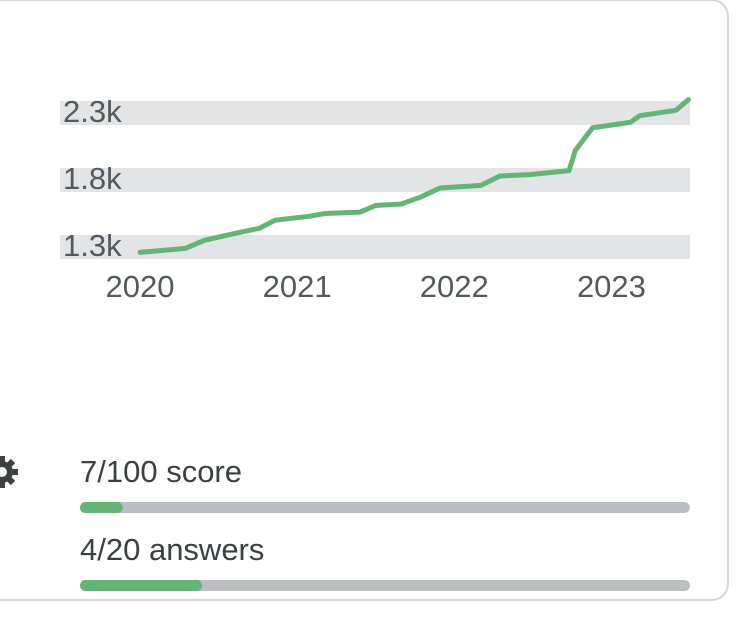 This screenshot has height=628, width=750. I want to click on gear-icon, so click(9, 472).